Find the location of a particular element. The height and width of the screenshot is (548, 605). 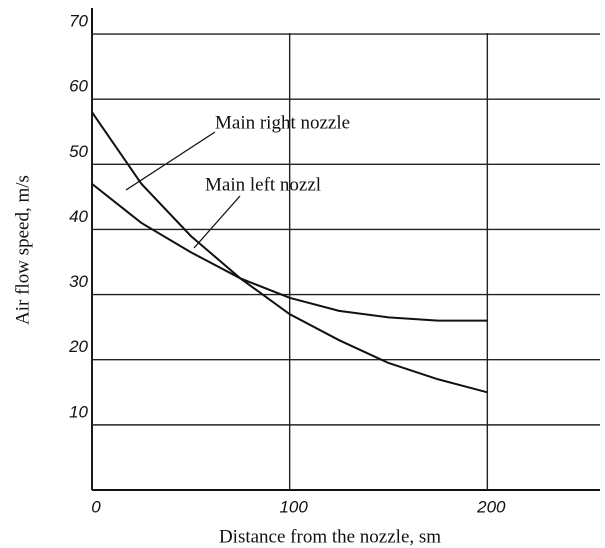

x-tick-label: 0 is located at coordinates (96, 506).